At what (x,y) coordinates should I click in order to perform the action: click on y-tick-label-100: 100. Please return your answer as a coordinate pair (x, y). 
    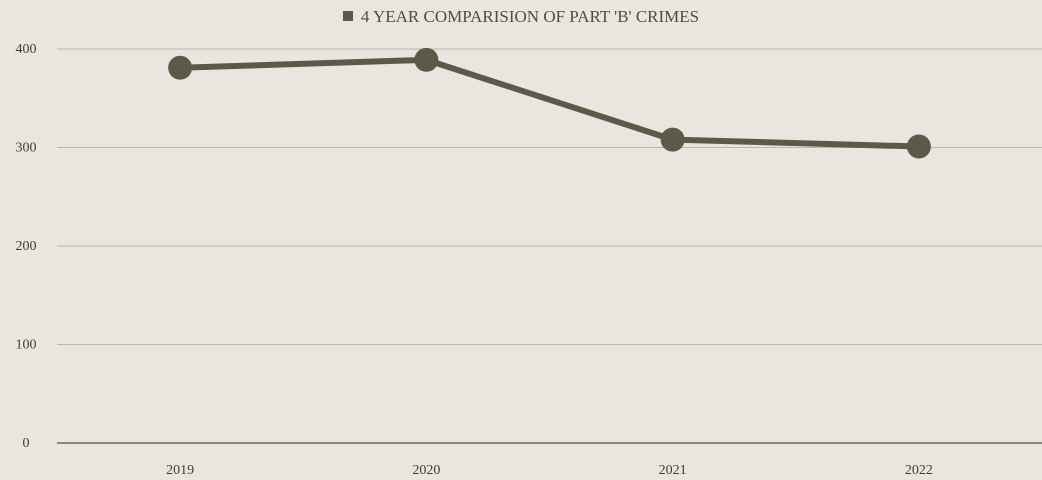
    Looking at the image, I should click on (26, 345).